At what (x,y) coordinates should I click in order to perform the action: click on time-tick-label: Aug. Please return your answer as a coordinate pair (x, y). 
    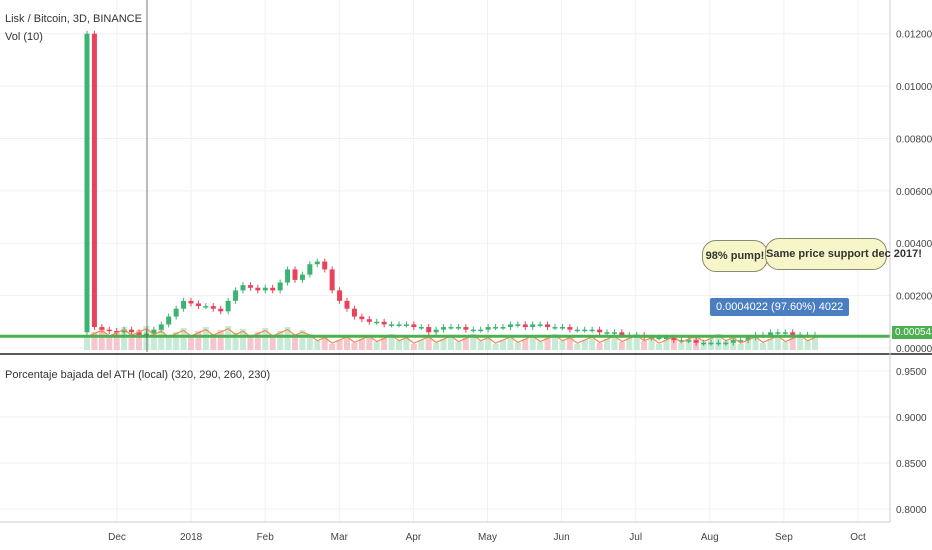
    Looking at the image, I should click on (710, 537).